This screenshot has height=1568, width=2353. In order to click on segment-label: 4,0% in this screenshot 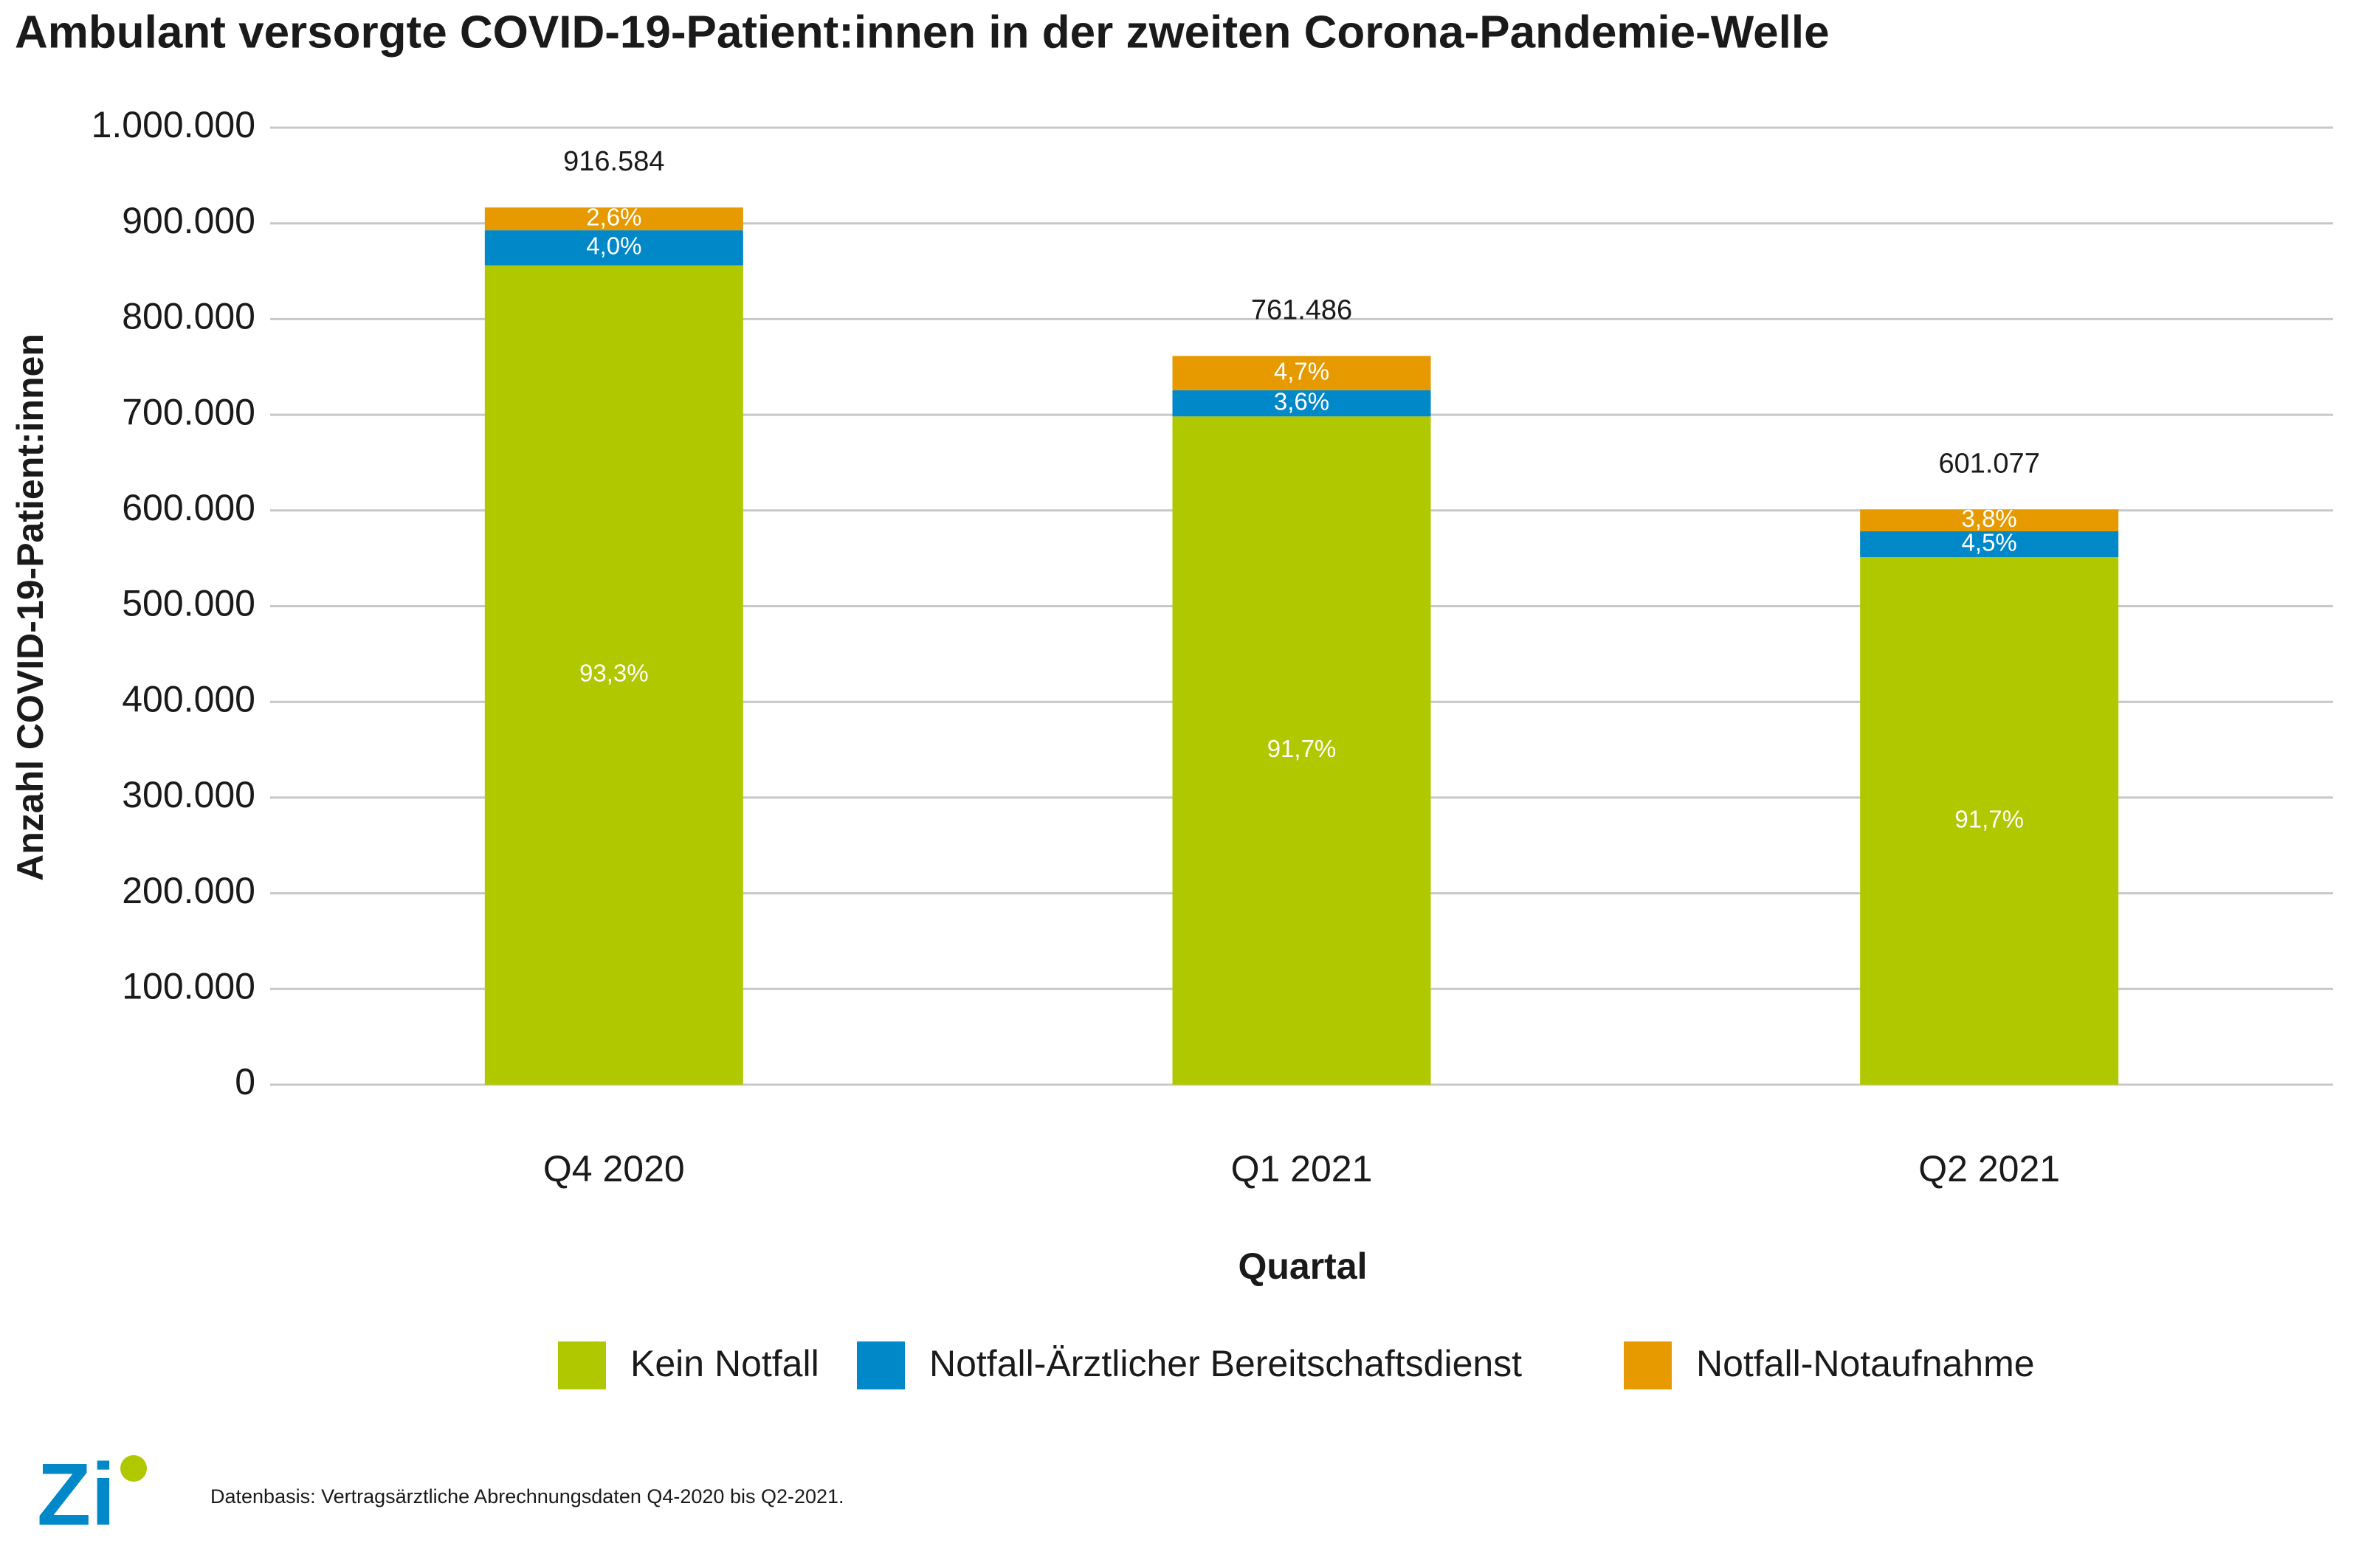, I will do `click(613, 246)`.